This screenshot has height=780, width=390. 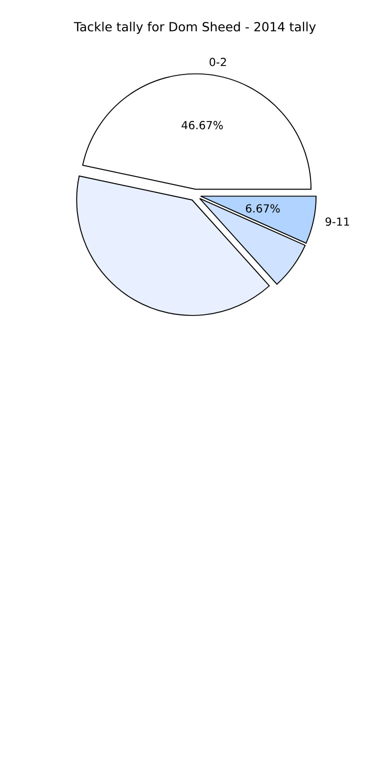 I want to click on data-label: 46.67%, so click(x=202, y=125).